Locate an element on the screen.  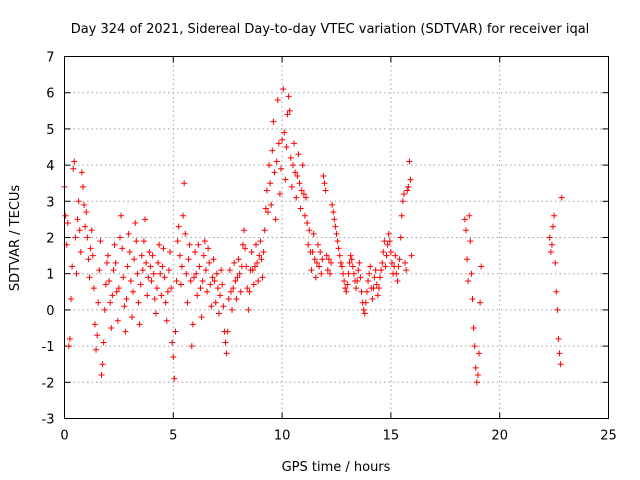
x-tick-label: 0 is located at coordinates (64, 436).